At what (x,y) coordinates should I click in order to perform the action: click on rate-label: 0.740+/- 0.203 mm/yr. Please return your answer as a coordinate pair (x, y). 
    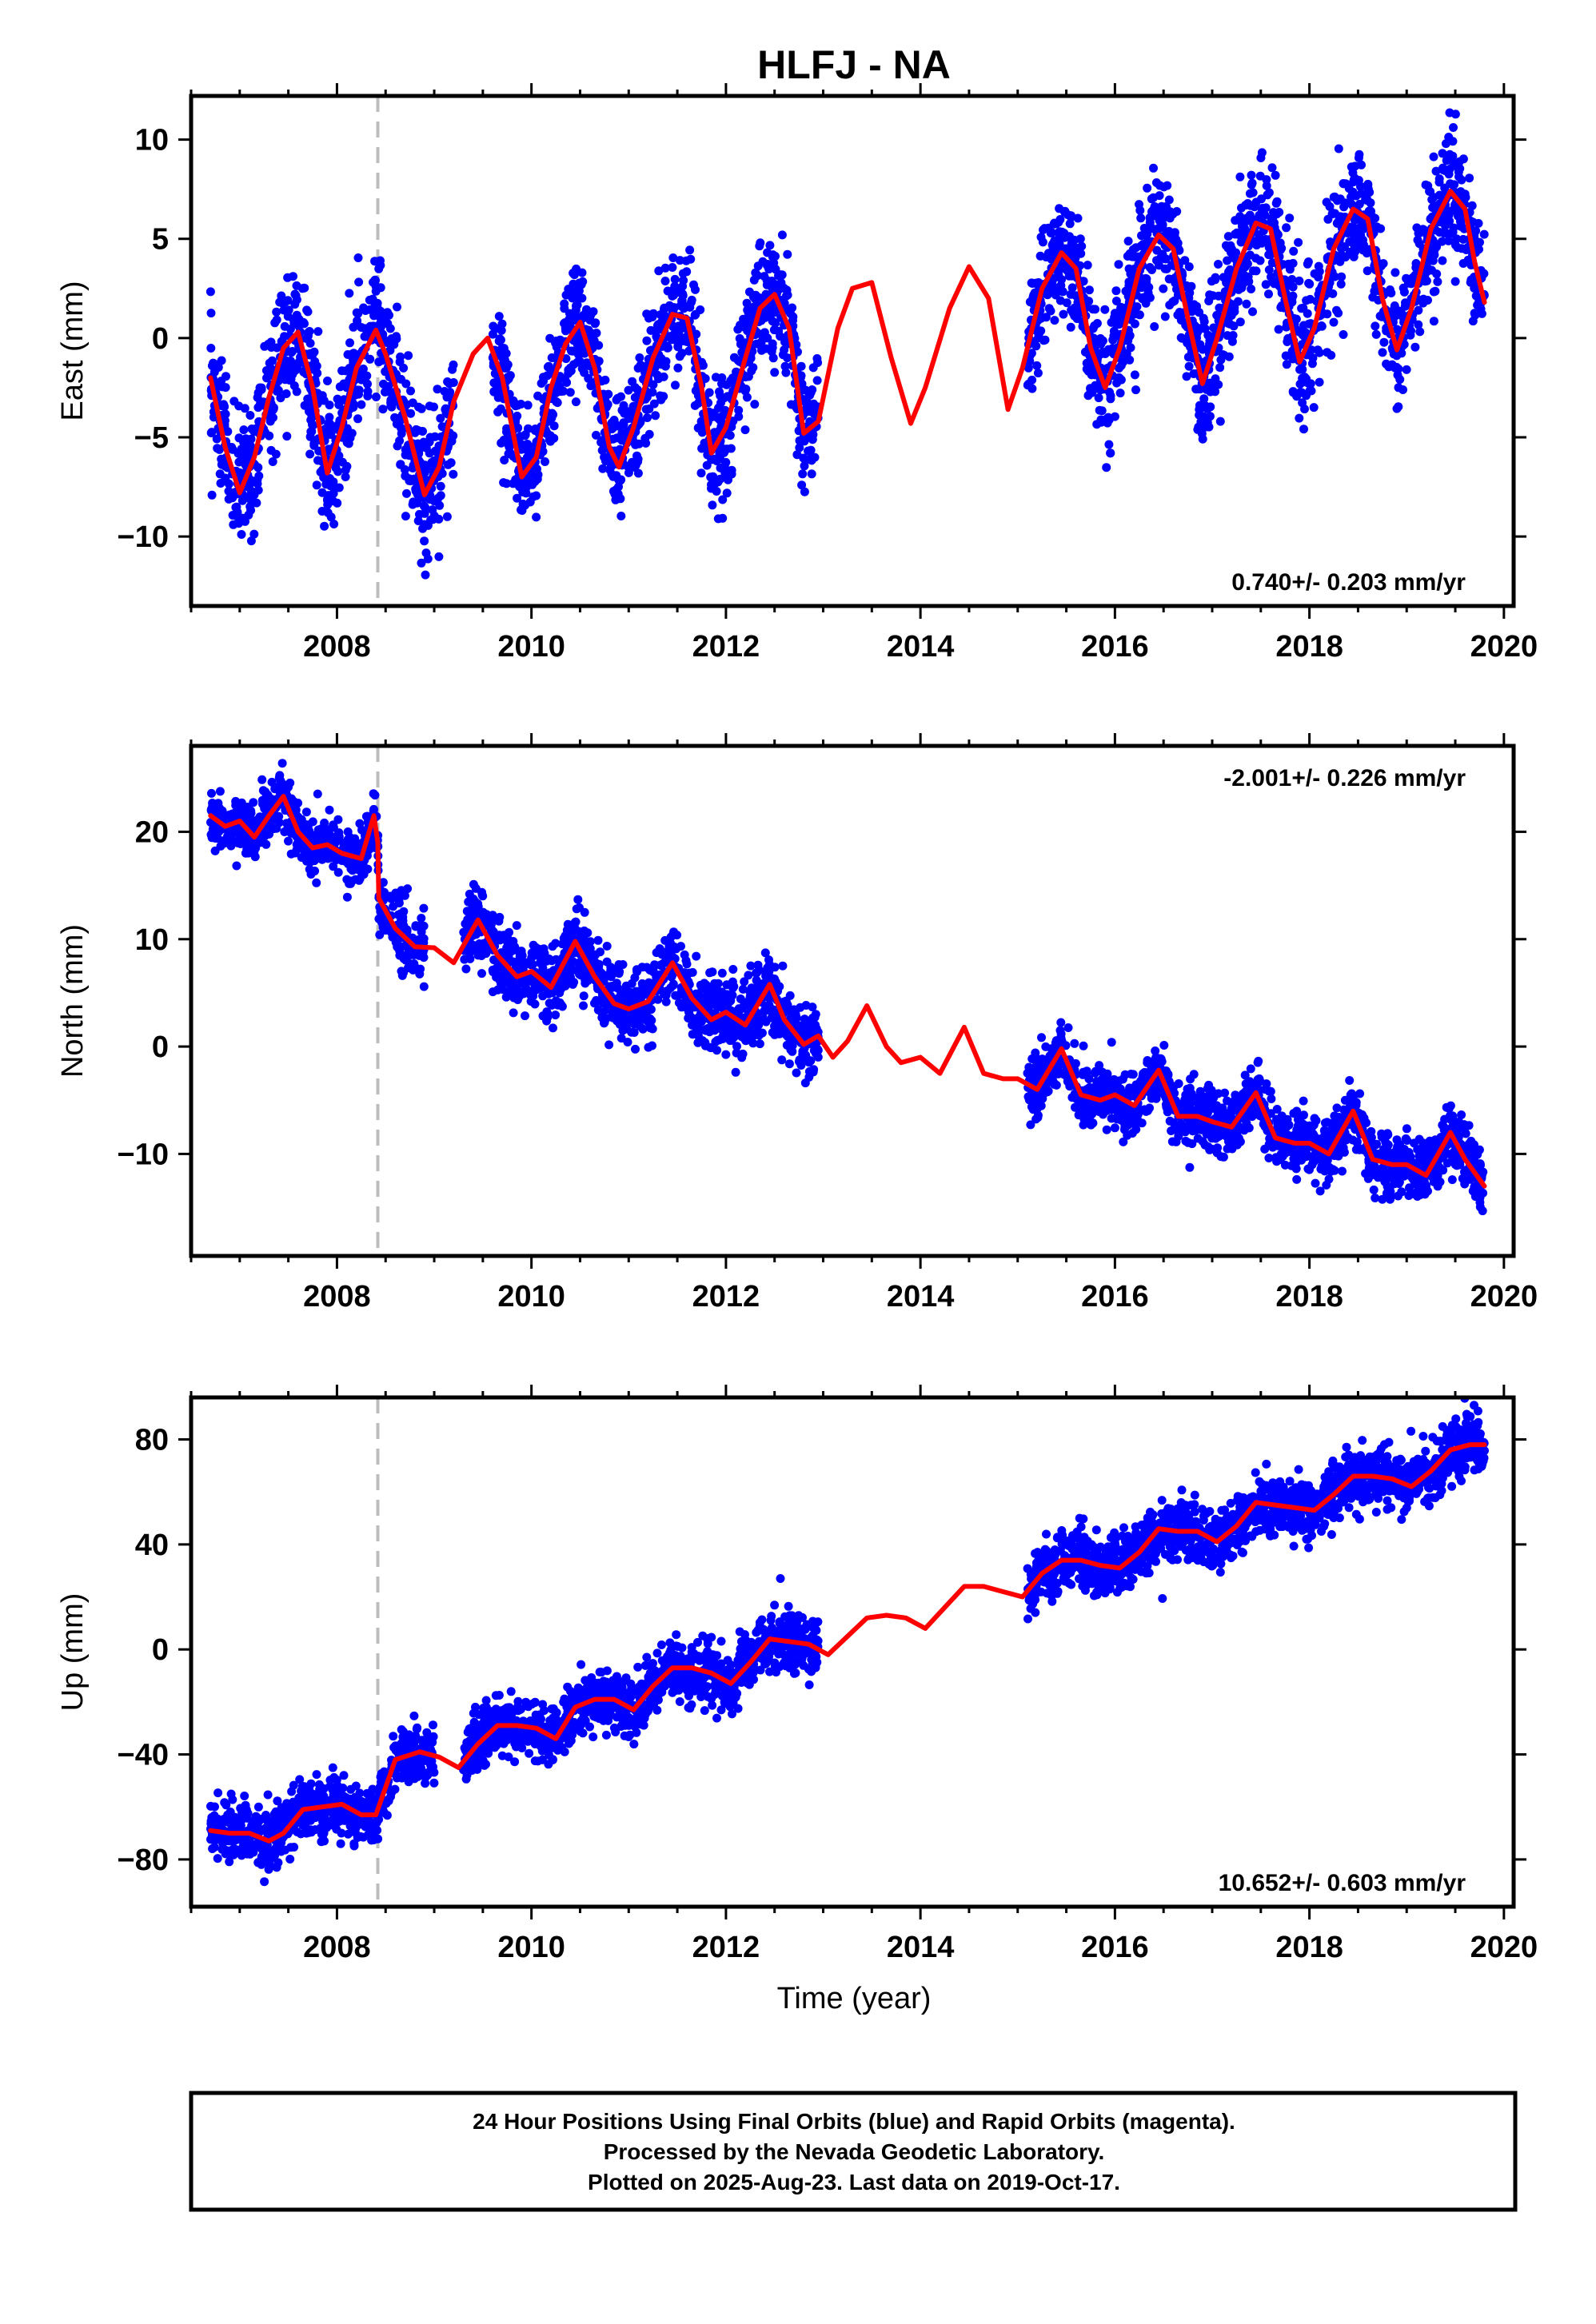
    Looking at the image, I should click on (1348, 582).